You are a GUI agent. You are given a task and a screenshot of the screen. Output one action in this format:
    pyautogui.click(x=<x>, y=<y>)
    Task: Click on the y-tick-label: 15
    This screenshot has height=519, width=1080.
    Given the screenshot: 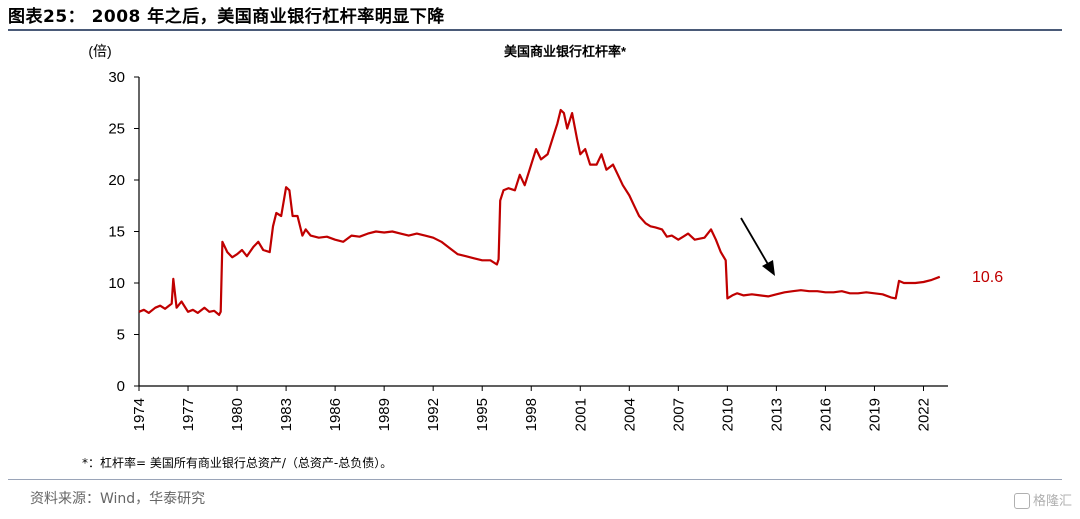 What is the action you would take?
    pyautogui.click(x=116, y=232)
    